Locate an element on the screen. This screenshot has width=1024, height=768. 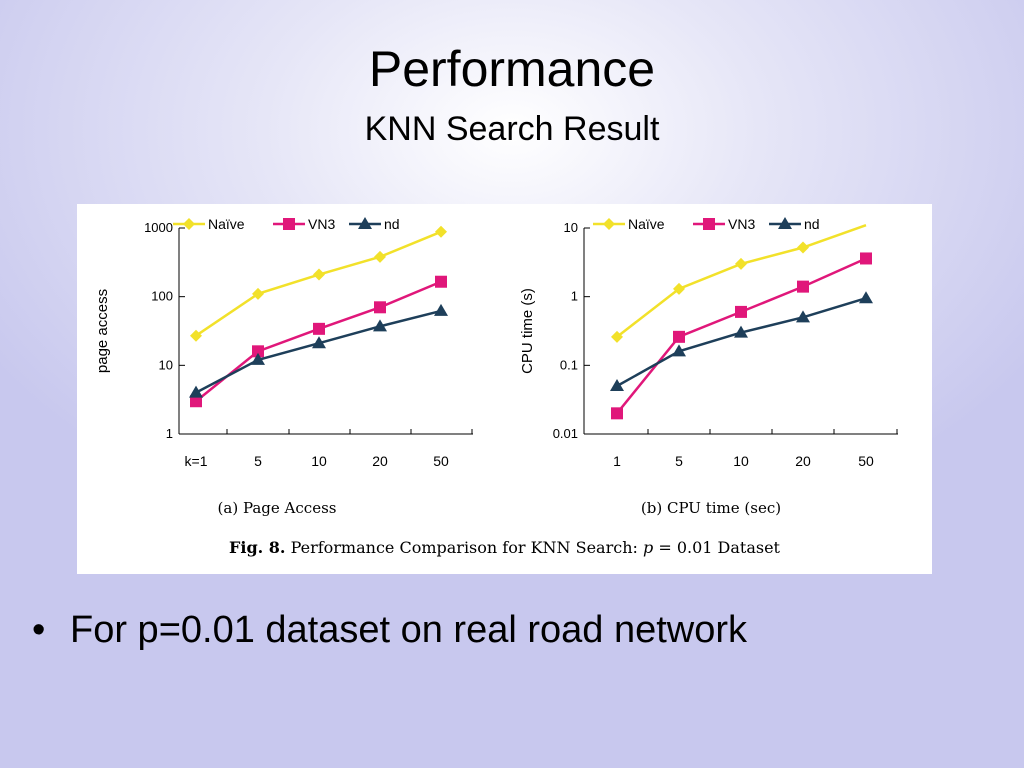
chart-1-y-axis-label: CPU time (s) is located at coordinates (527, 331).